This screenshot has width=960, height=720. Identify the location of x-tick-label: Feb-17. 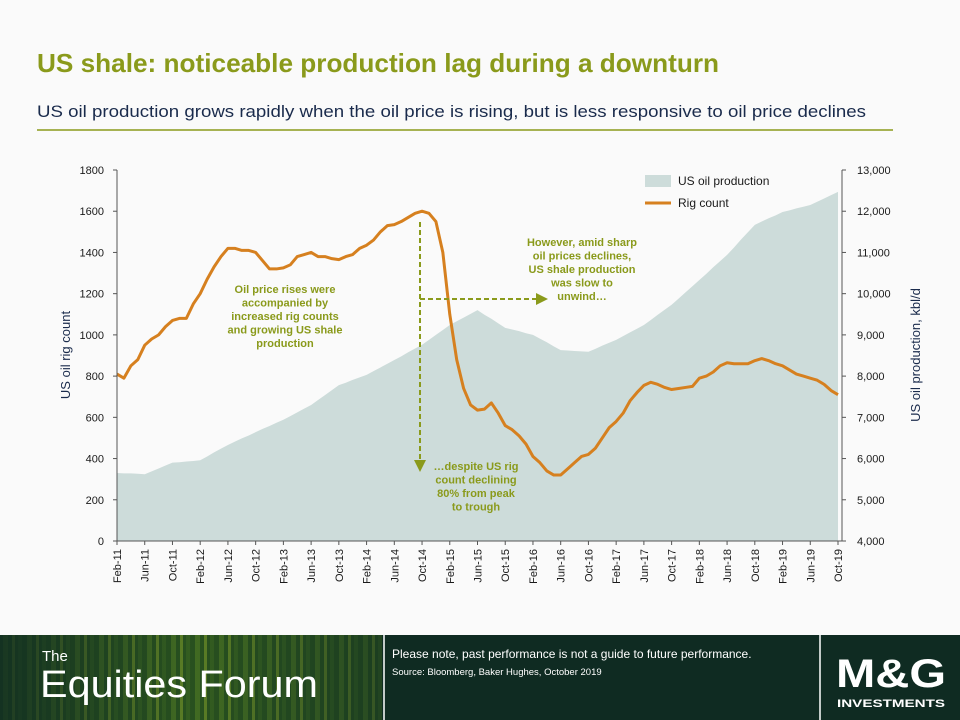
(617, 566).